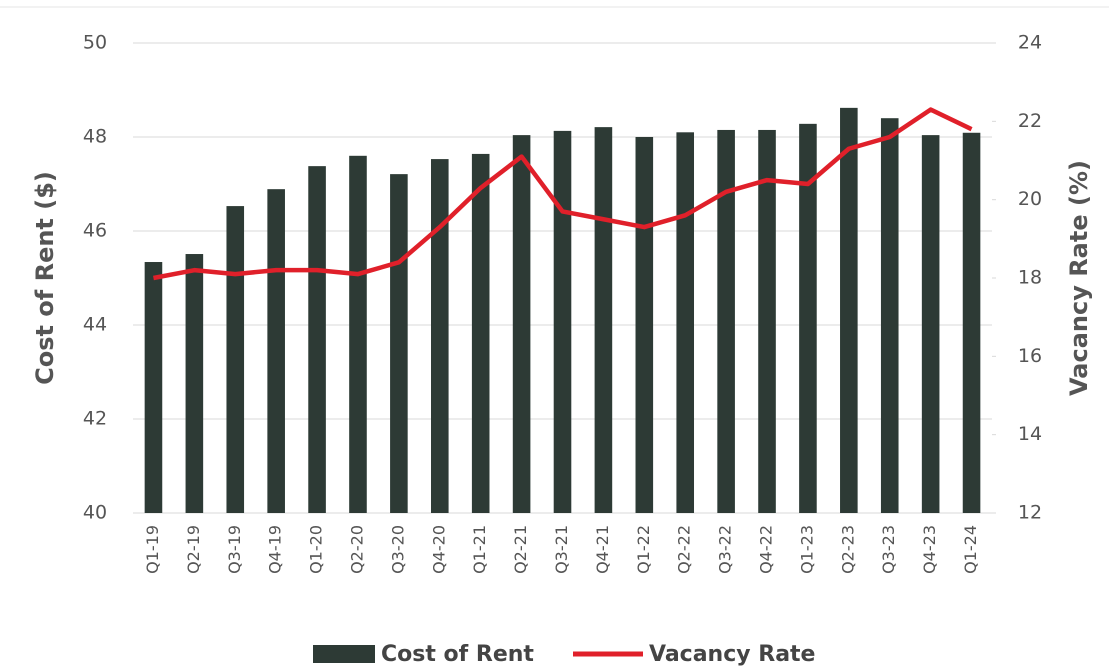  I want to click on y-tick-label: 46, so click(95, 231).